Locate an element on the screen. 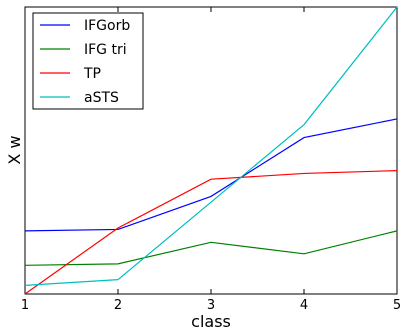 This screenshot has width=401, height=333. x-tick-label: 2 is located at coordinates (118, 305).